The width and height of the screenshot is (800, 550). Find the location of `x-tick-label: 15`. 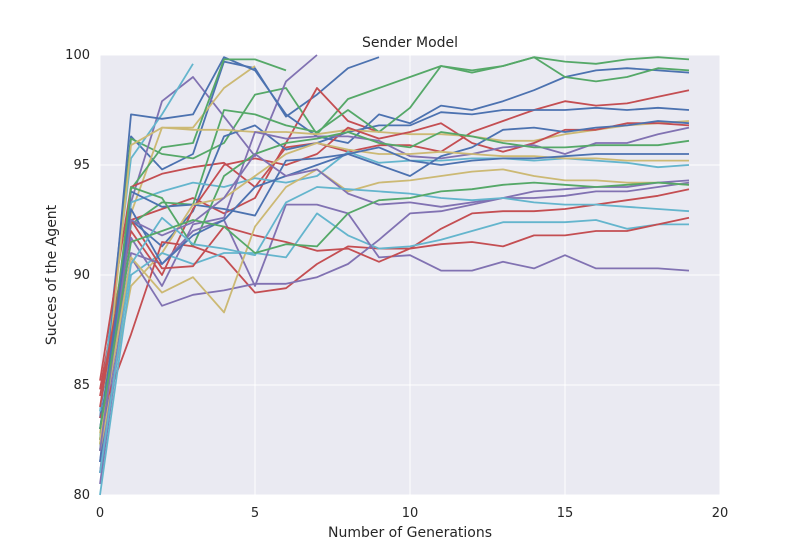

x-tick-label: 15 is located at coordinates (565, 513).